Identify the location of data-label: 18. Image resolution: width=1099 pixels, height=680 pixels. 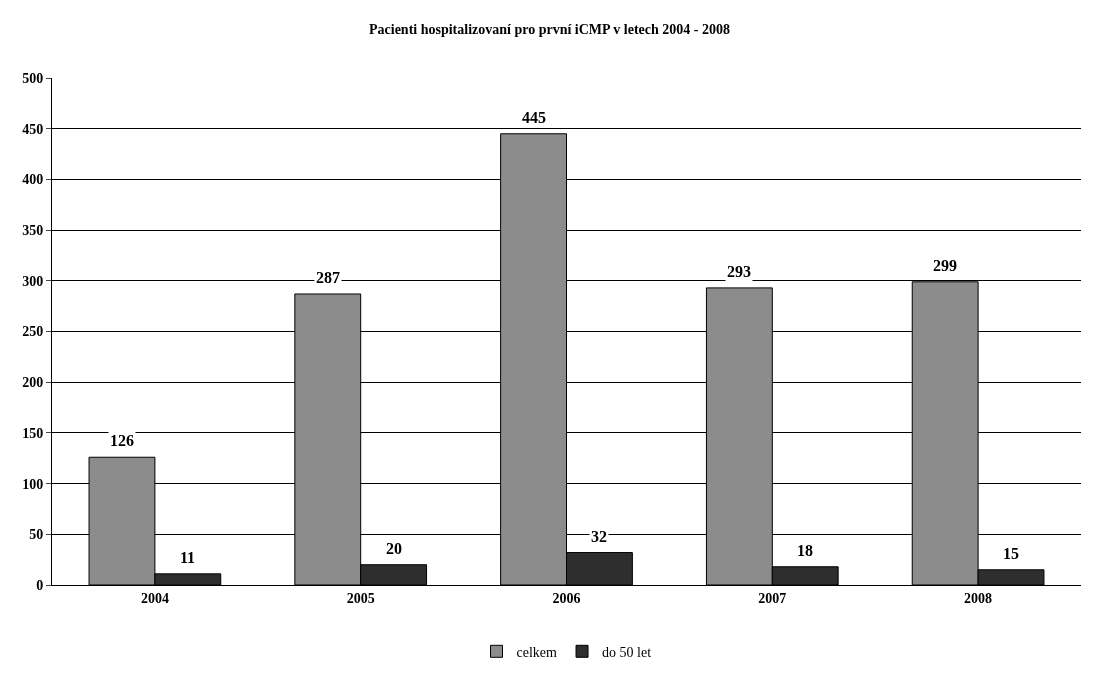
(805, 550).